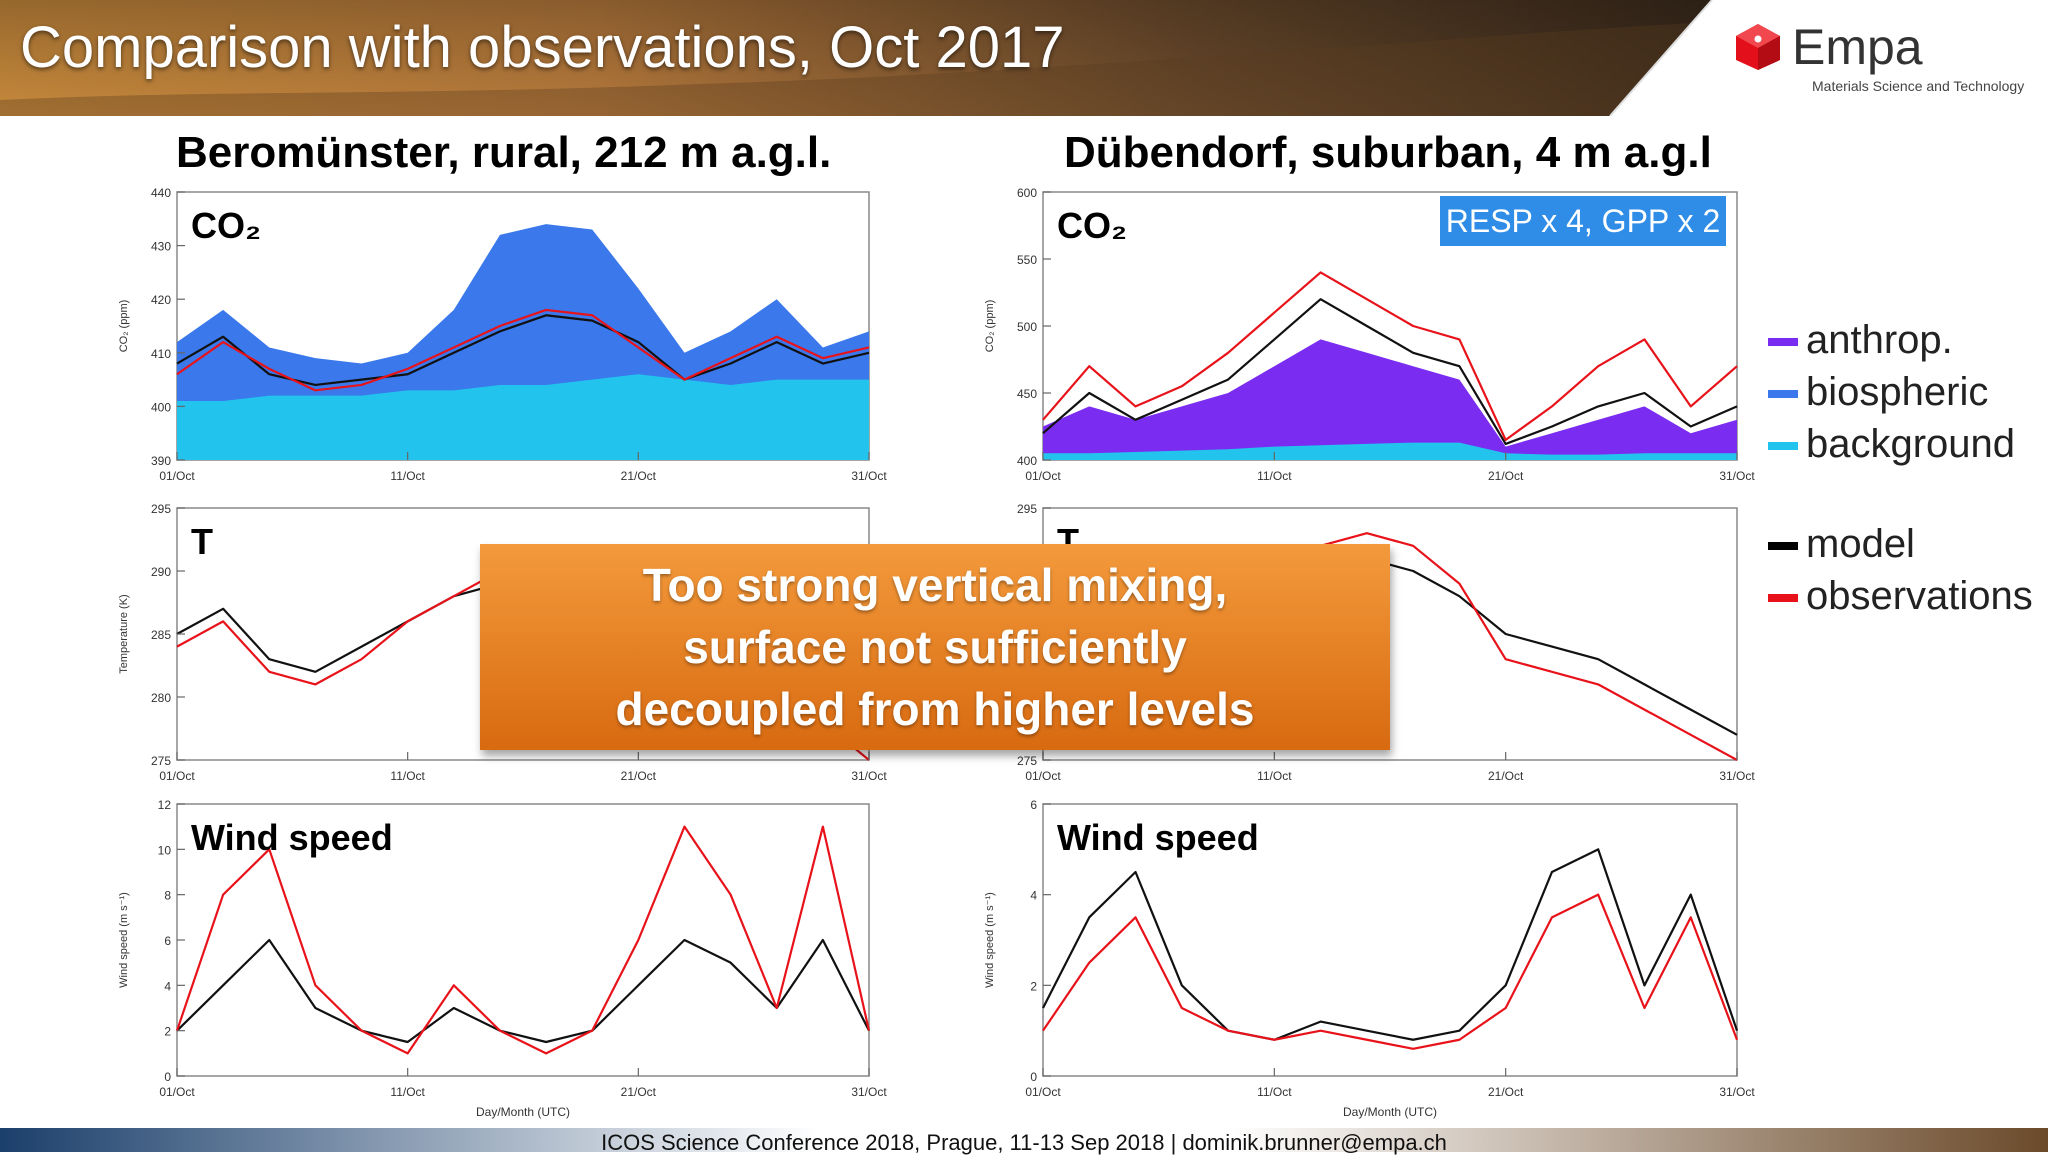 The height and width of the screenshot is (1156, 2048). Describe the element at coordinates (1857, 47) in the screenshot. I see `logo-wordmark: Empa` at that location.